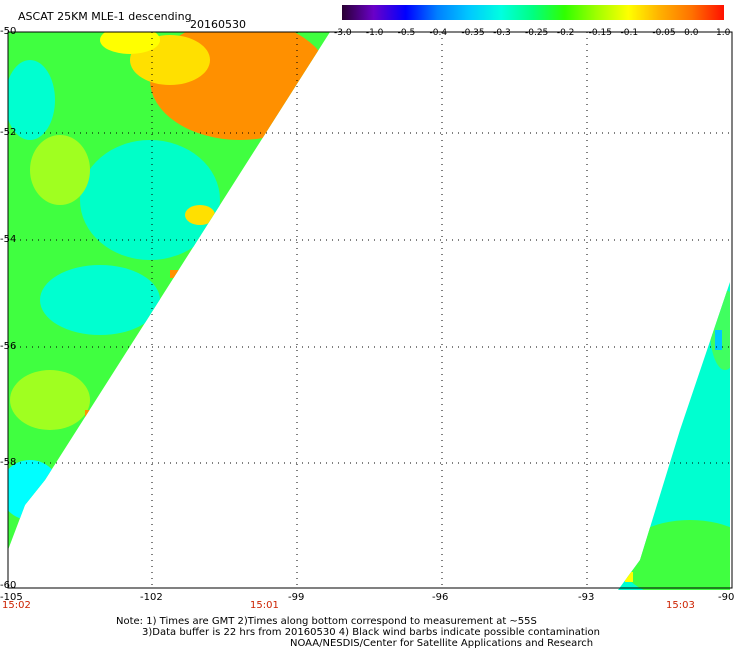 The width and height of the screenshot is (740, 650). Describe the element at coordinates (8, 346) in the screenshot. I see `y-tick-label: -56` at that location.